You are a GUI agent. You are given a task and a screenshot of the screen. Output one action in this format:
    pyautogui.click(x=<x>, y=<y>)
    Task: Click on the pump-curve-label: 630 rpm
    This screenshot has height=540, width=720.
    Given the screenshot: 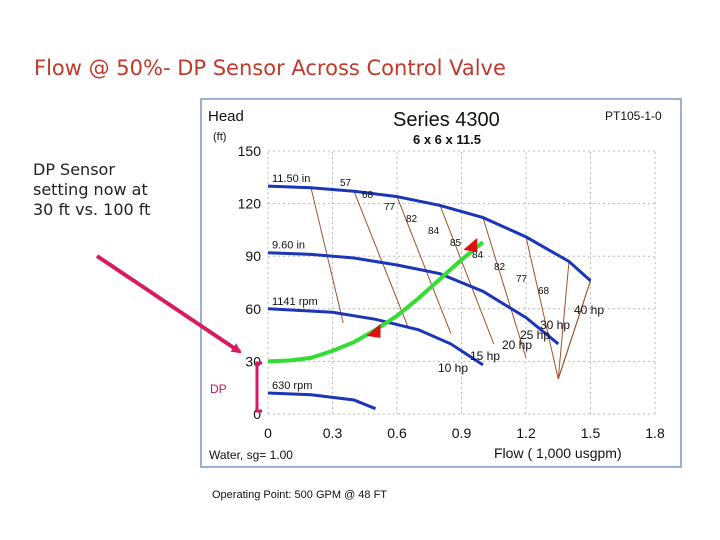 What is the action you would take?
    pyautogui.click(x=292, y=386)
    